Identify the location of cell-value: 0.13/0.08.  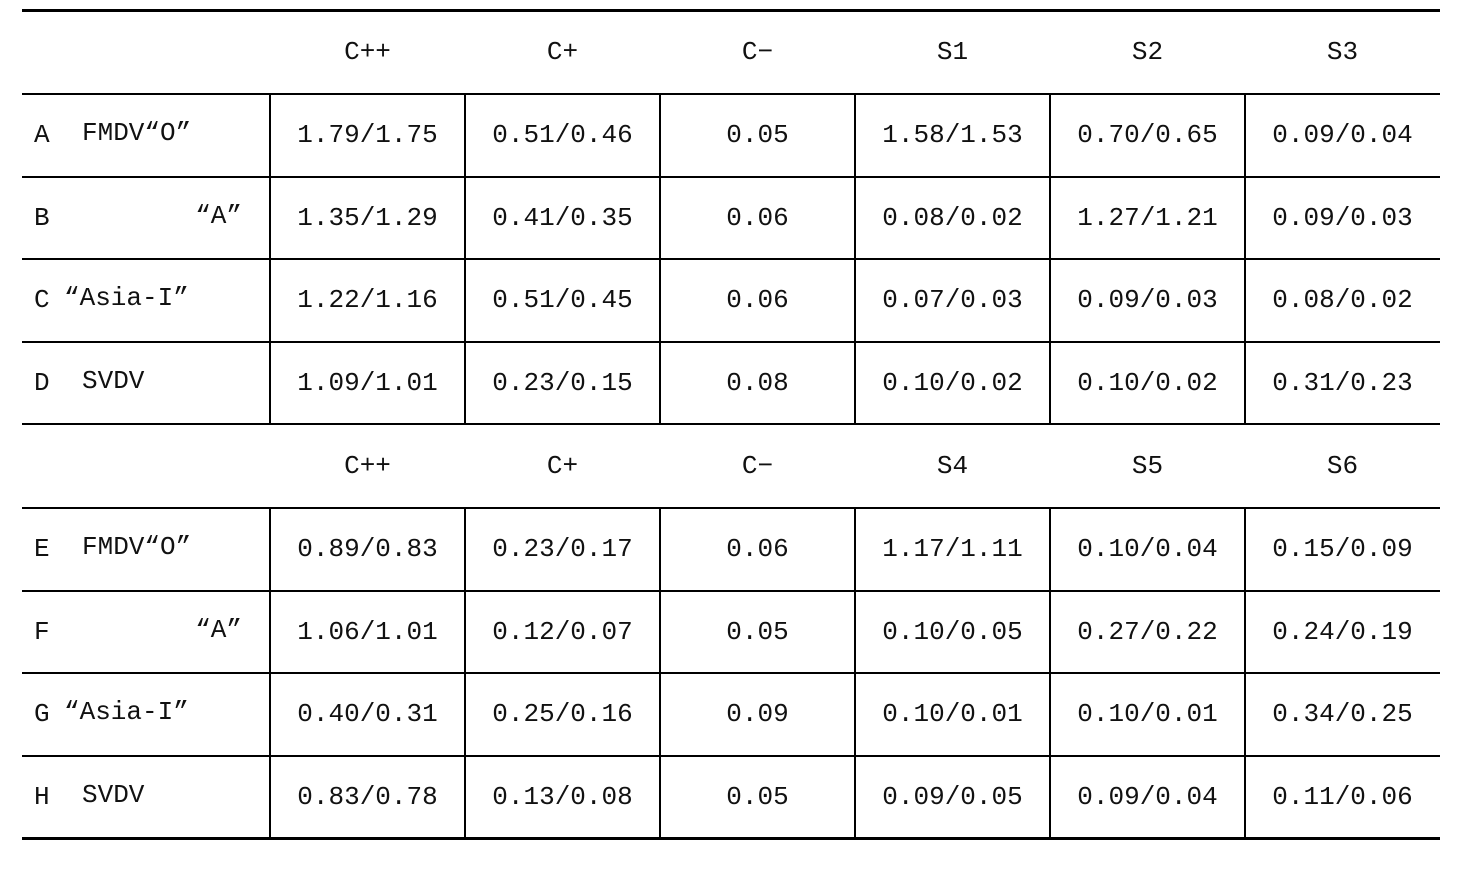
(562, 796).